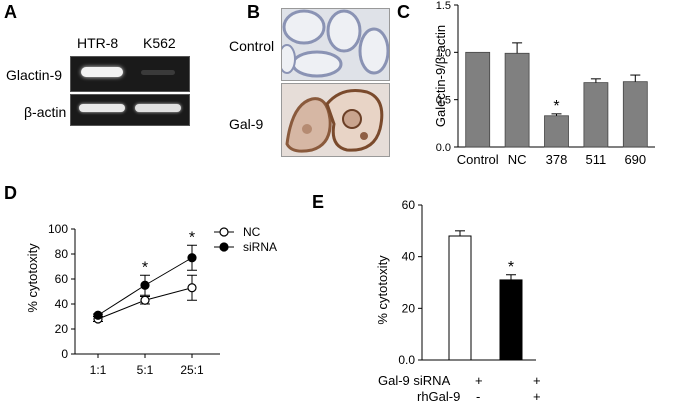  What do you see at coordinates (159, 43) in the screenshot?
I see `lane-label-k562: K562` at bounding box center [159, 43].